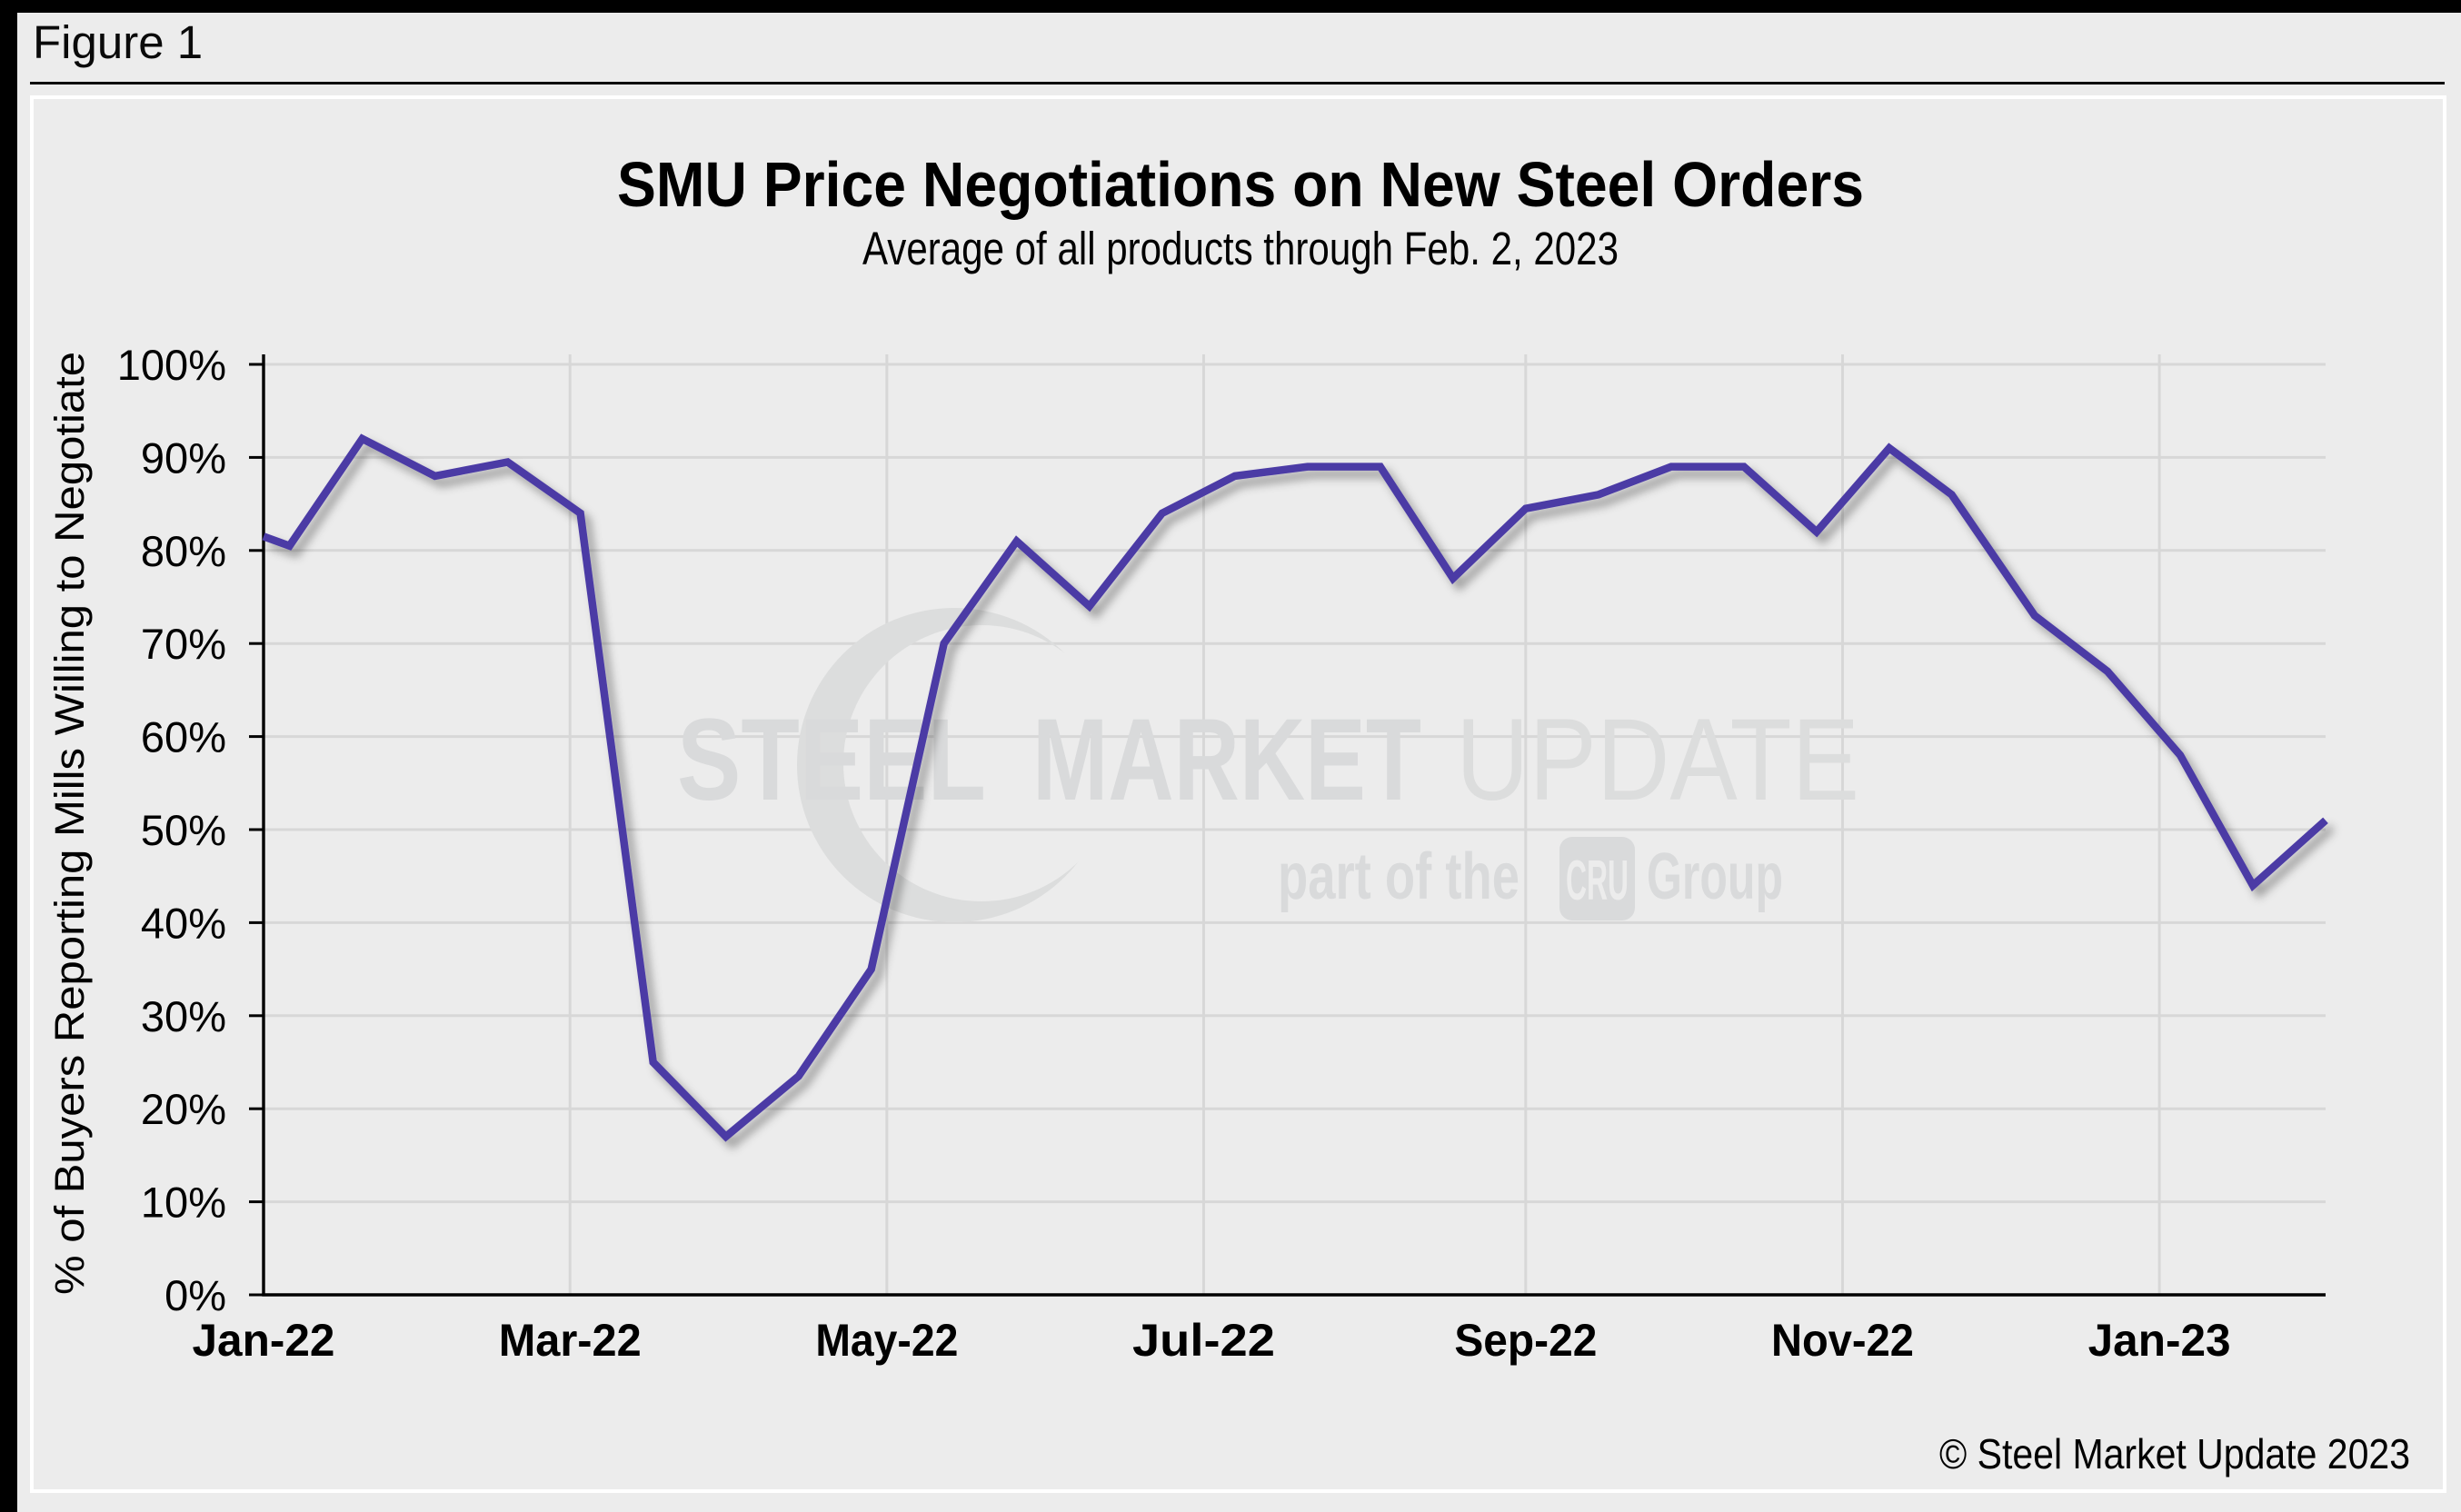  Describe the element at coordinates (183, 1016) in the screenshot. I see `y-tick-label: 30%` at that location.